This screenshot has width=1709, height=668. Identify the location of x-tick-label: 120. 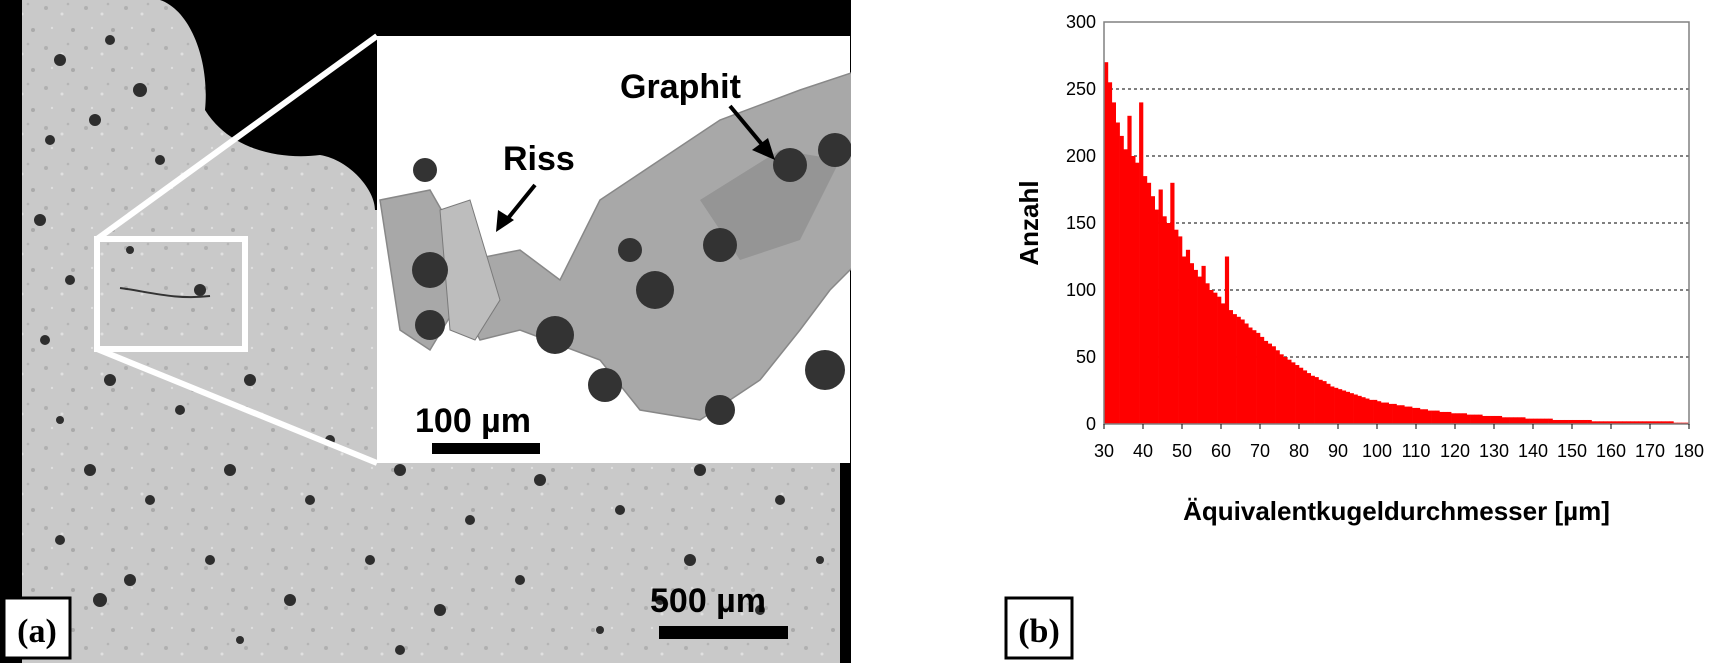
(1455, 451).